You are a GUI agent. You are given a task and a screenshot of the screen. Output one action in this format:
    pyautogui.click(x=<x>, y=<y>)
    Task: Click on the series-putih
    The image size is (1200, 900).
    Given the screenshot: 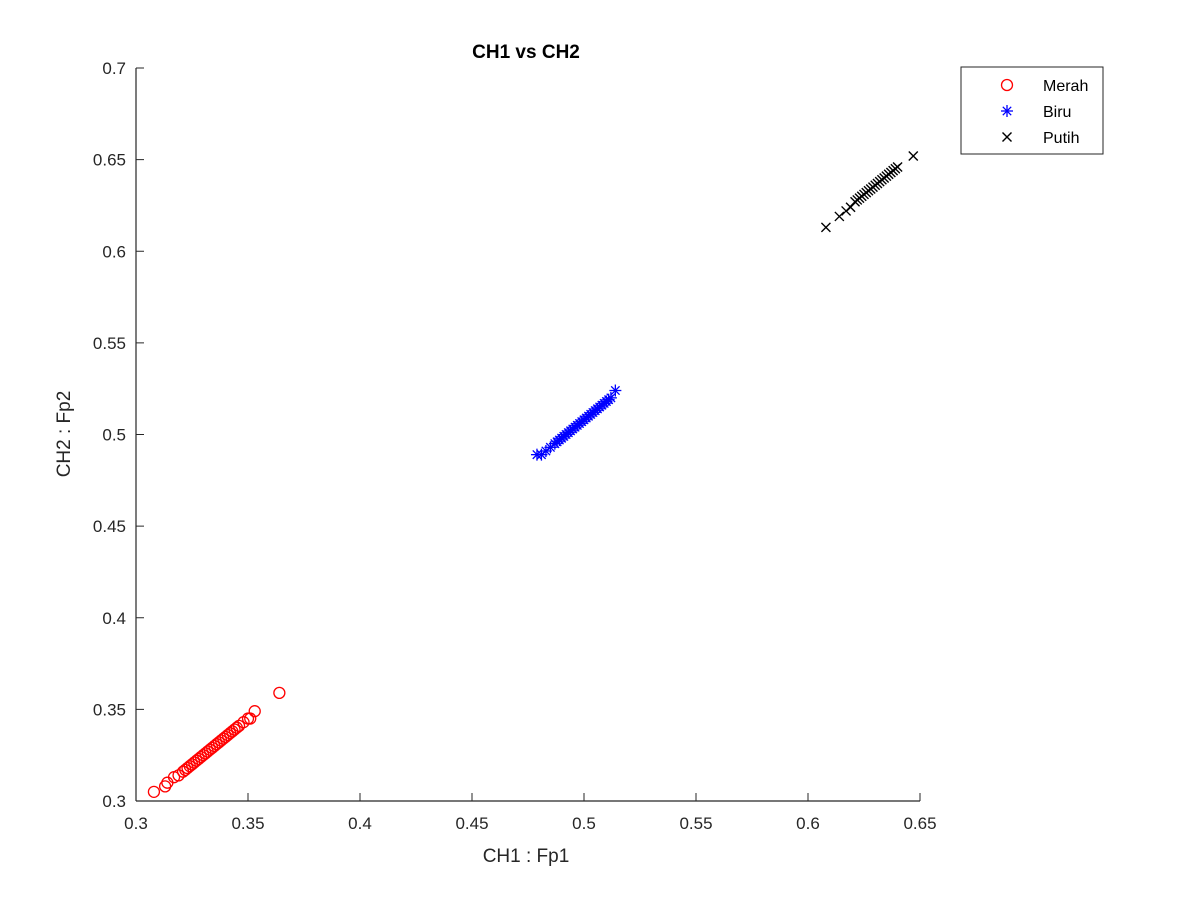 What is the action you would take?
    pyautogui.click(x=869, y=191)
    